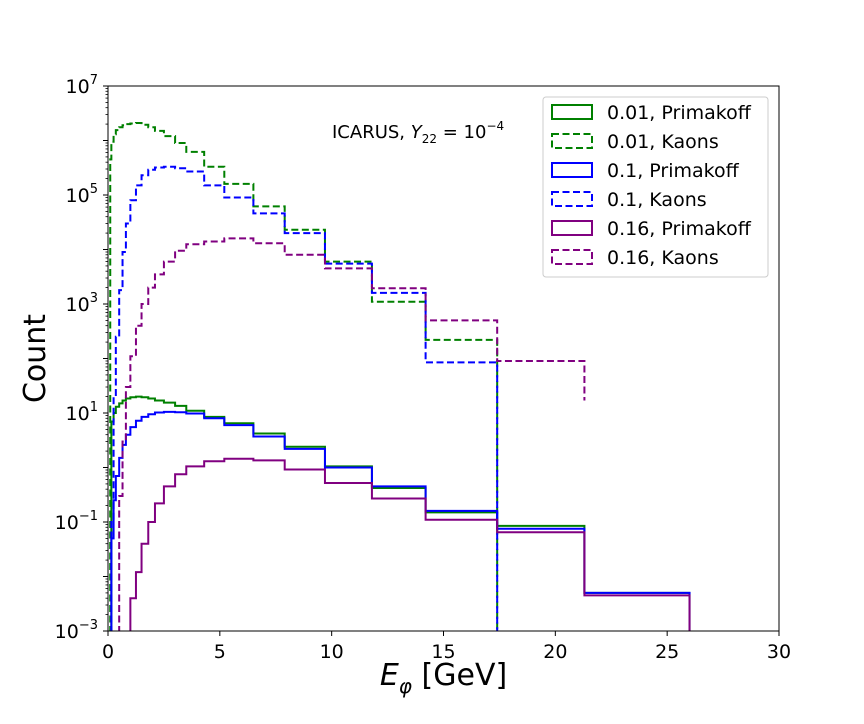 Image resolution: width=864 pixels, height=724 pixels. What do you see at coordinates (555, 652) in the screenshot?
I see `x-tick-label: 20` at bounding box center [555, 652].